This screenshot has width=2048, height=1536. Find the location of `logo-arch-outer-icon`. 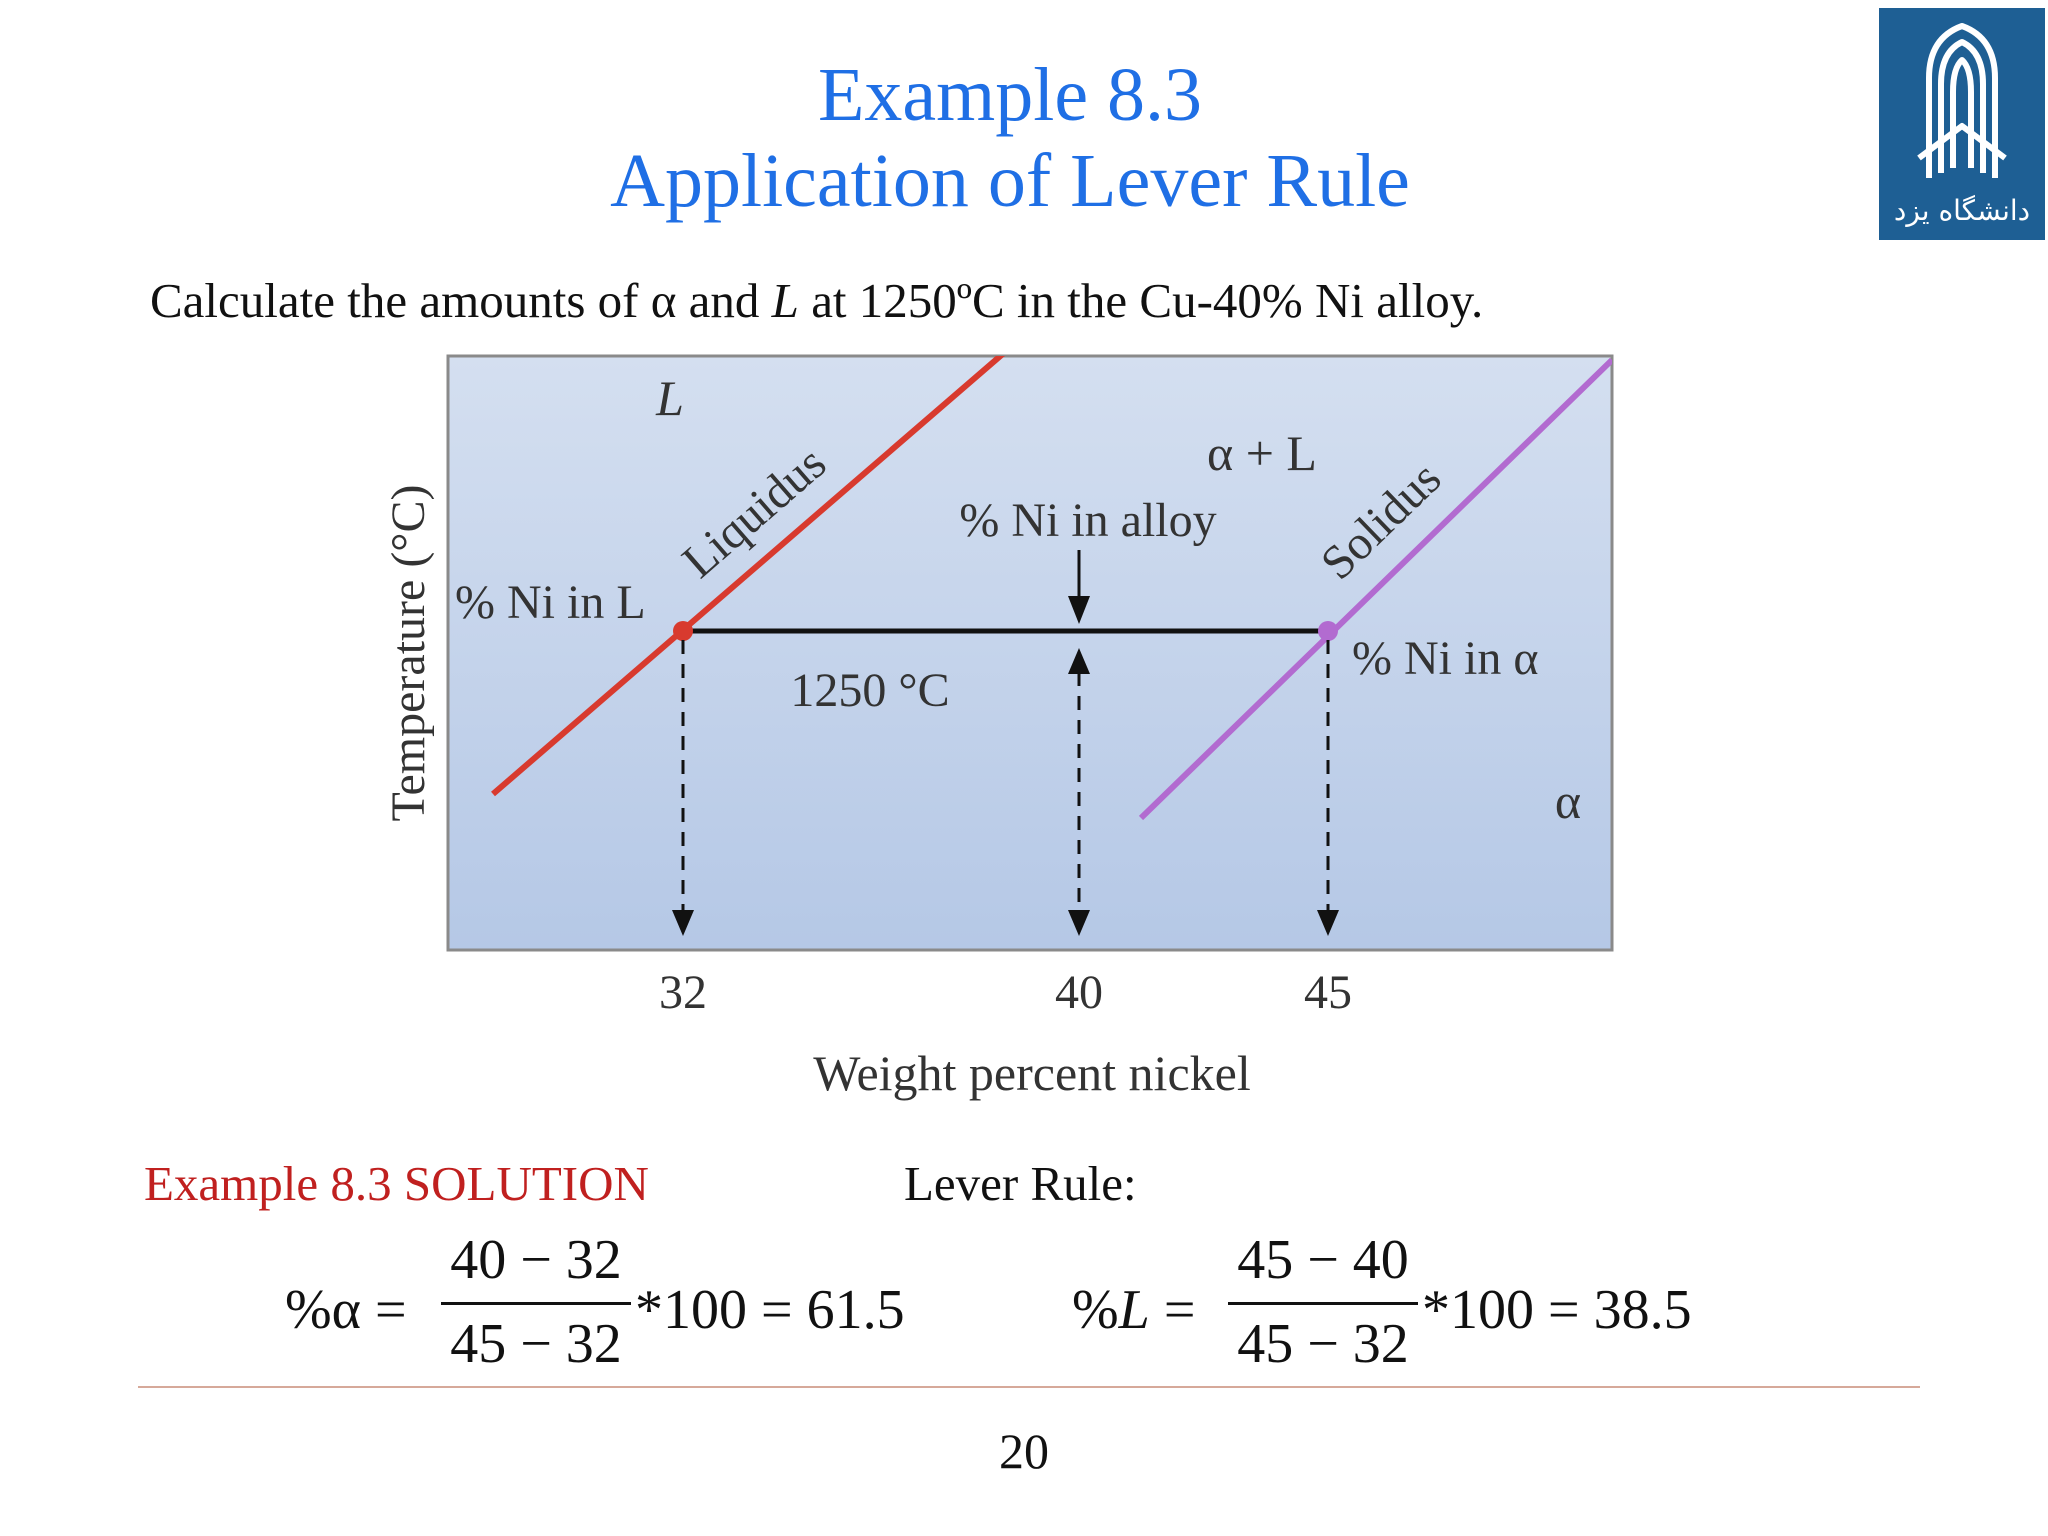

logo-arch-outer-icon is located at coordinates (1962, 100).